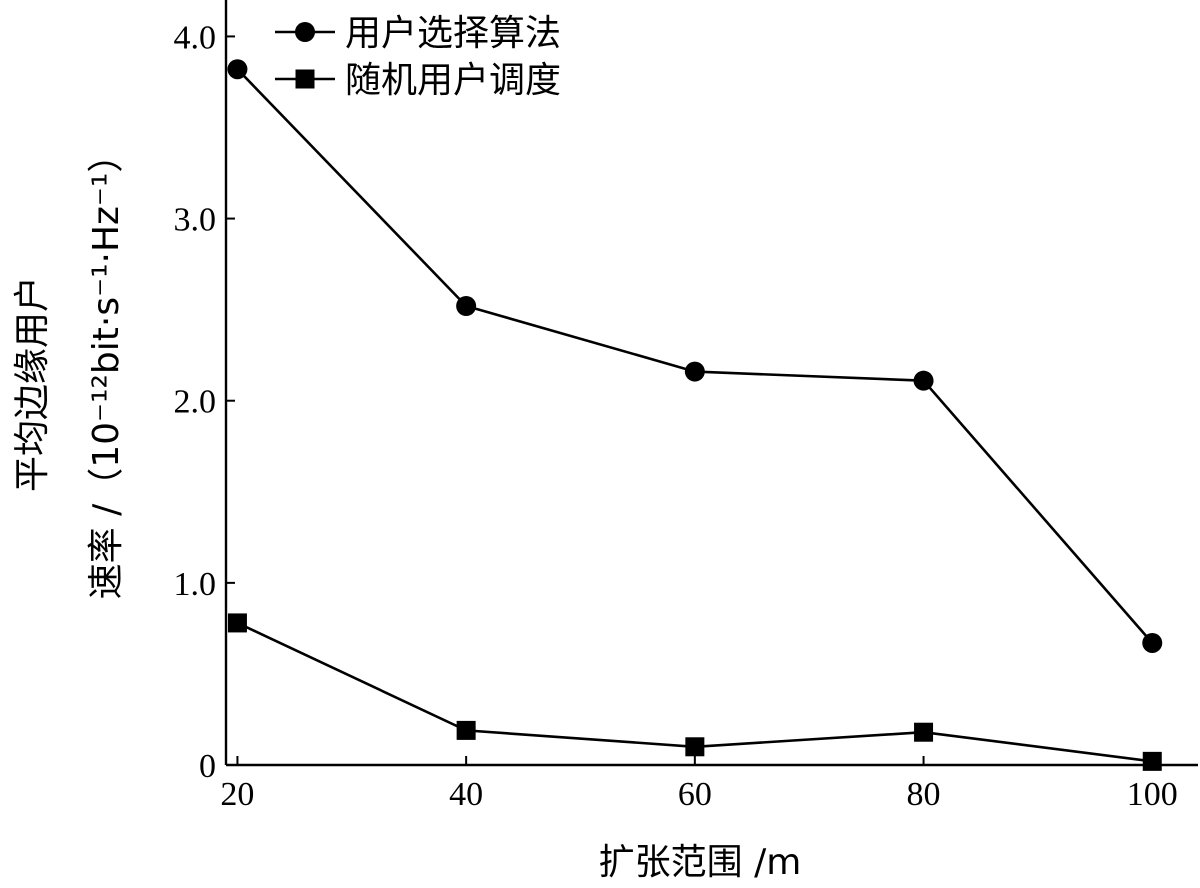 The height and width of the screenshot is (888, 1200). What do you see at coordinates (207, 766) in the screenshot?
I see `y-tick-label: 0` at bounding box center [207, 766].